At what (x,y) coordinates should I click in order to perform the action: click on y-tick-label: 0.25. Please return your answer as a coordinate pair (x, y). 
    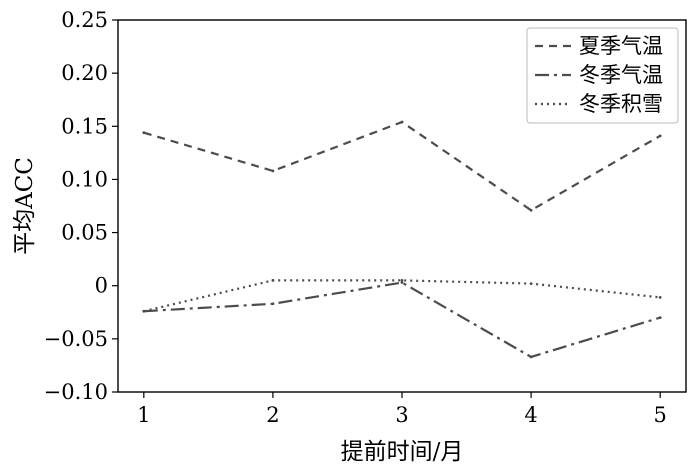
    Looking at the image, I should click on (84, 20).